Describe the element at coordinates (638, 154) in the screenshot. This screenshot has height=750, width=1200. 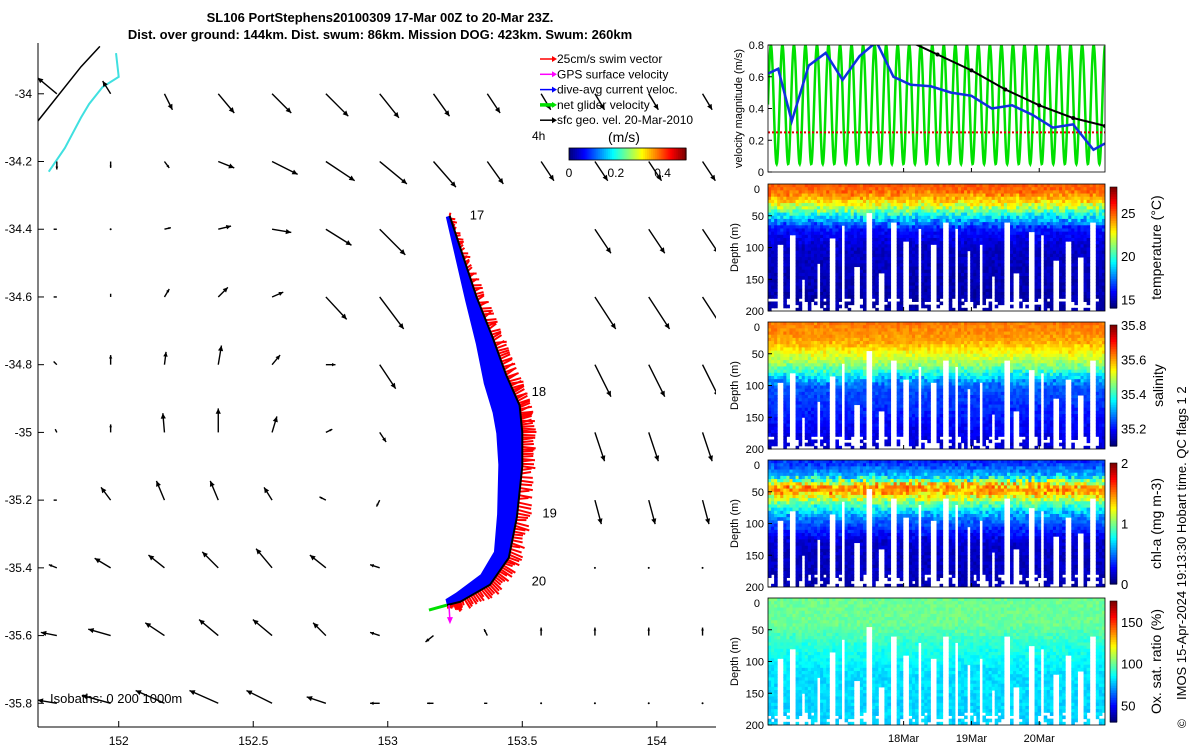
I see `map-colorbar-cell` at that location.